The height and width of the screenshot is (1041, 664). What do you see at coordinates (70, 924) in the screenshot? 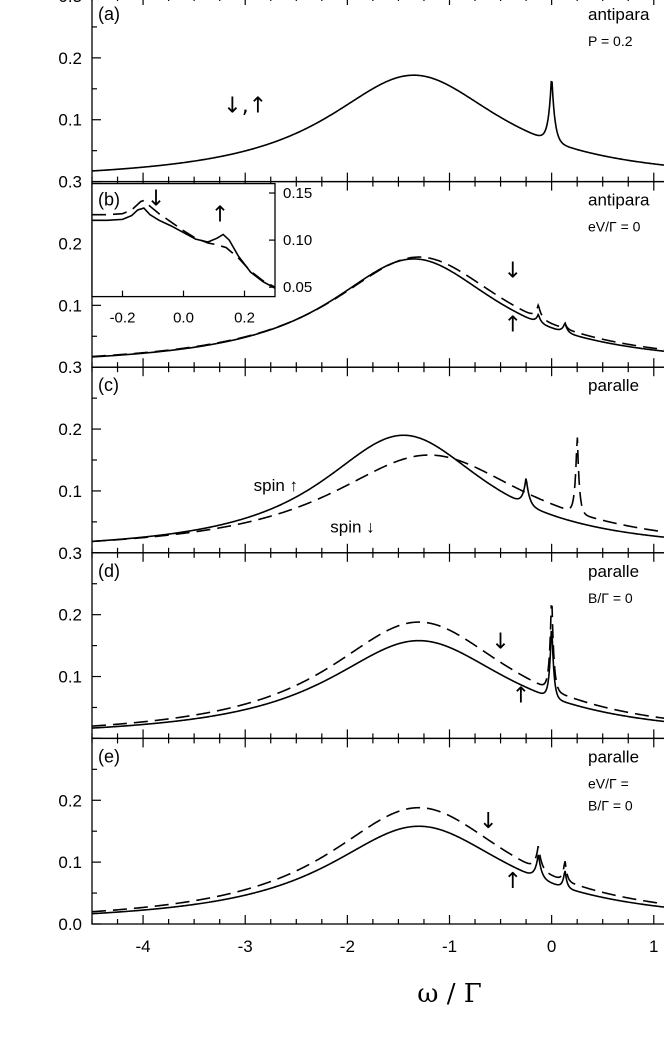
I see `y-tick-label: 0.0` at bounding box center [70, 924].